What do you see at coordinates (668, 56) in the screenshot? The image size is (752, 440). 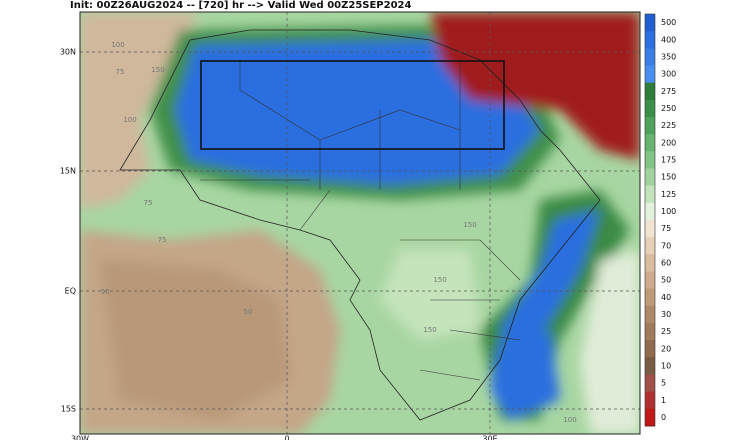 I see `colorbar-label: 350` at bounding box center [668, 56].